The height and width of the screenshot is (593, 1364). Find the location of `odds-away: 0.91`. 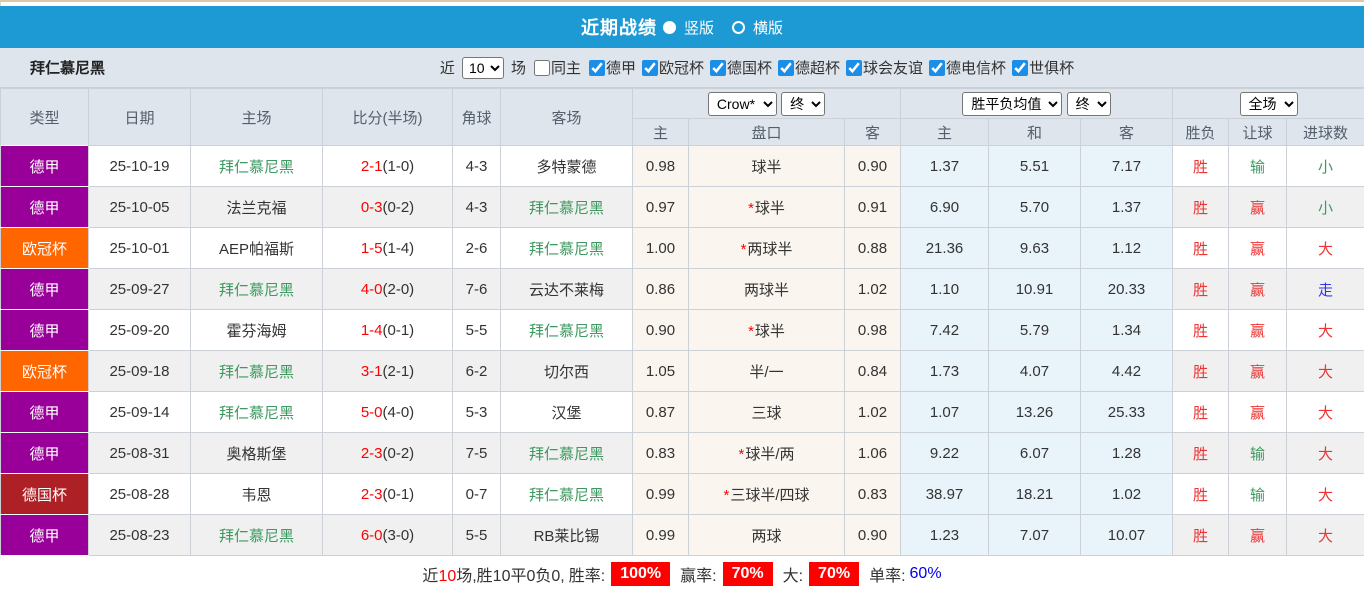

odds-away: 0.91 is located at coordinates (872, 207).